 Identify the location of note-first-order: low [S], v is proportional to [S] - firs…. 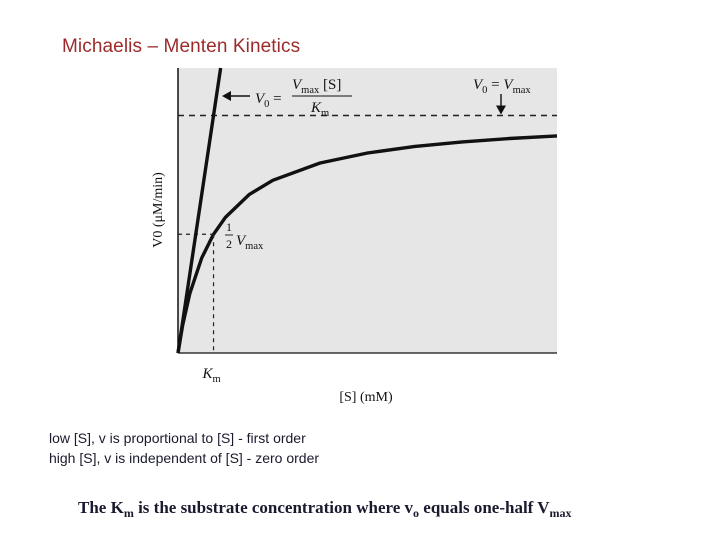
(177, 438).